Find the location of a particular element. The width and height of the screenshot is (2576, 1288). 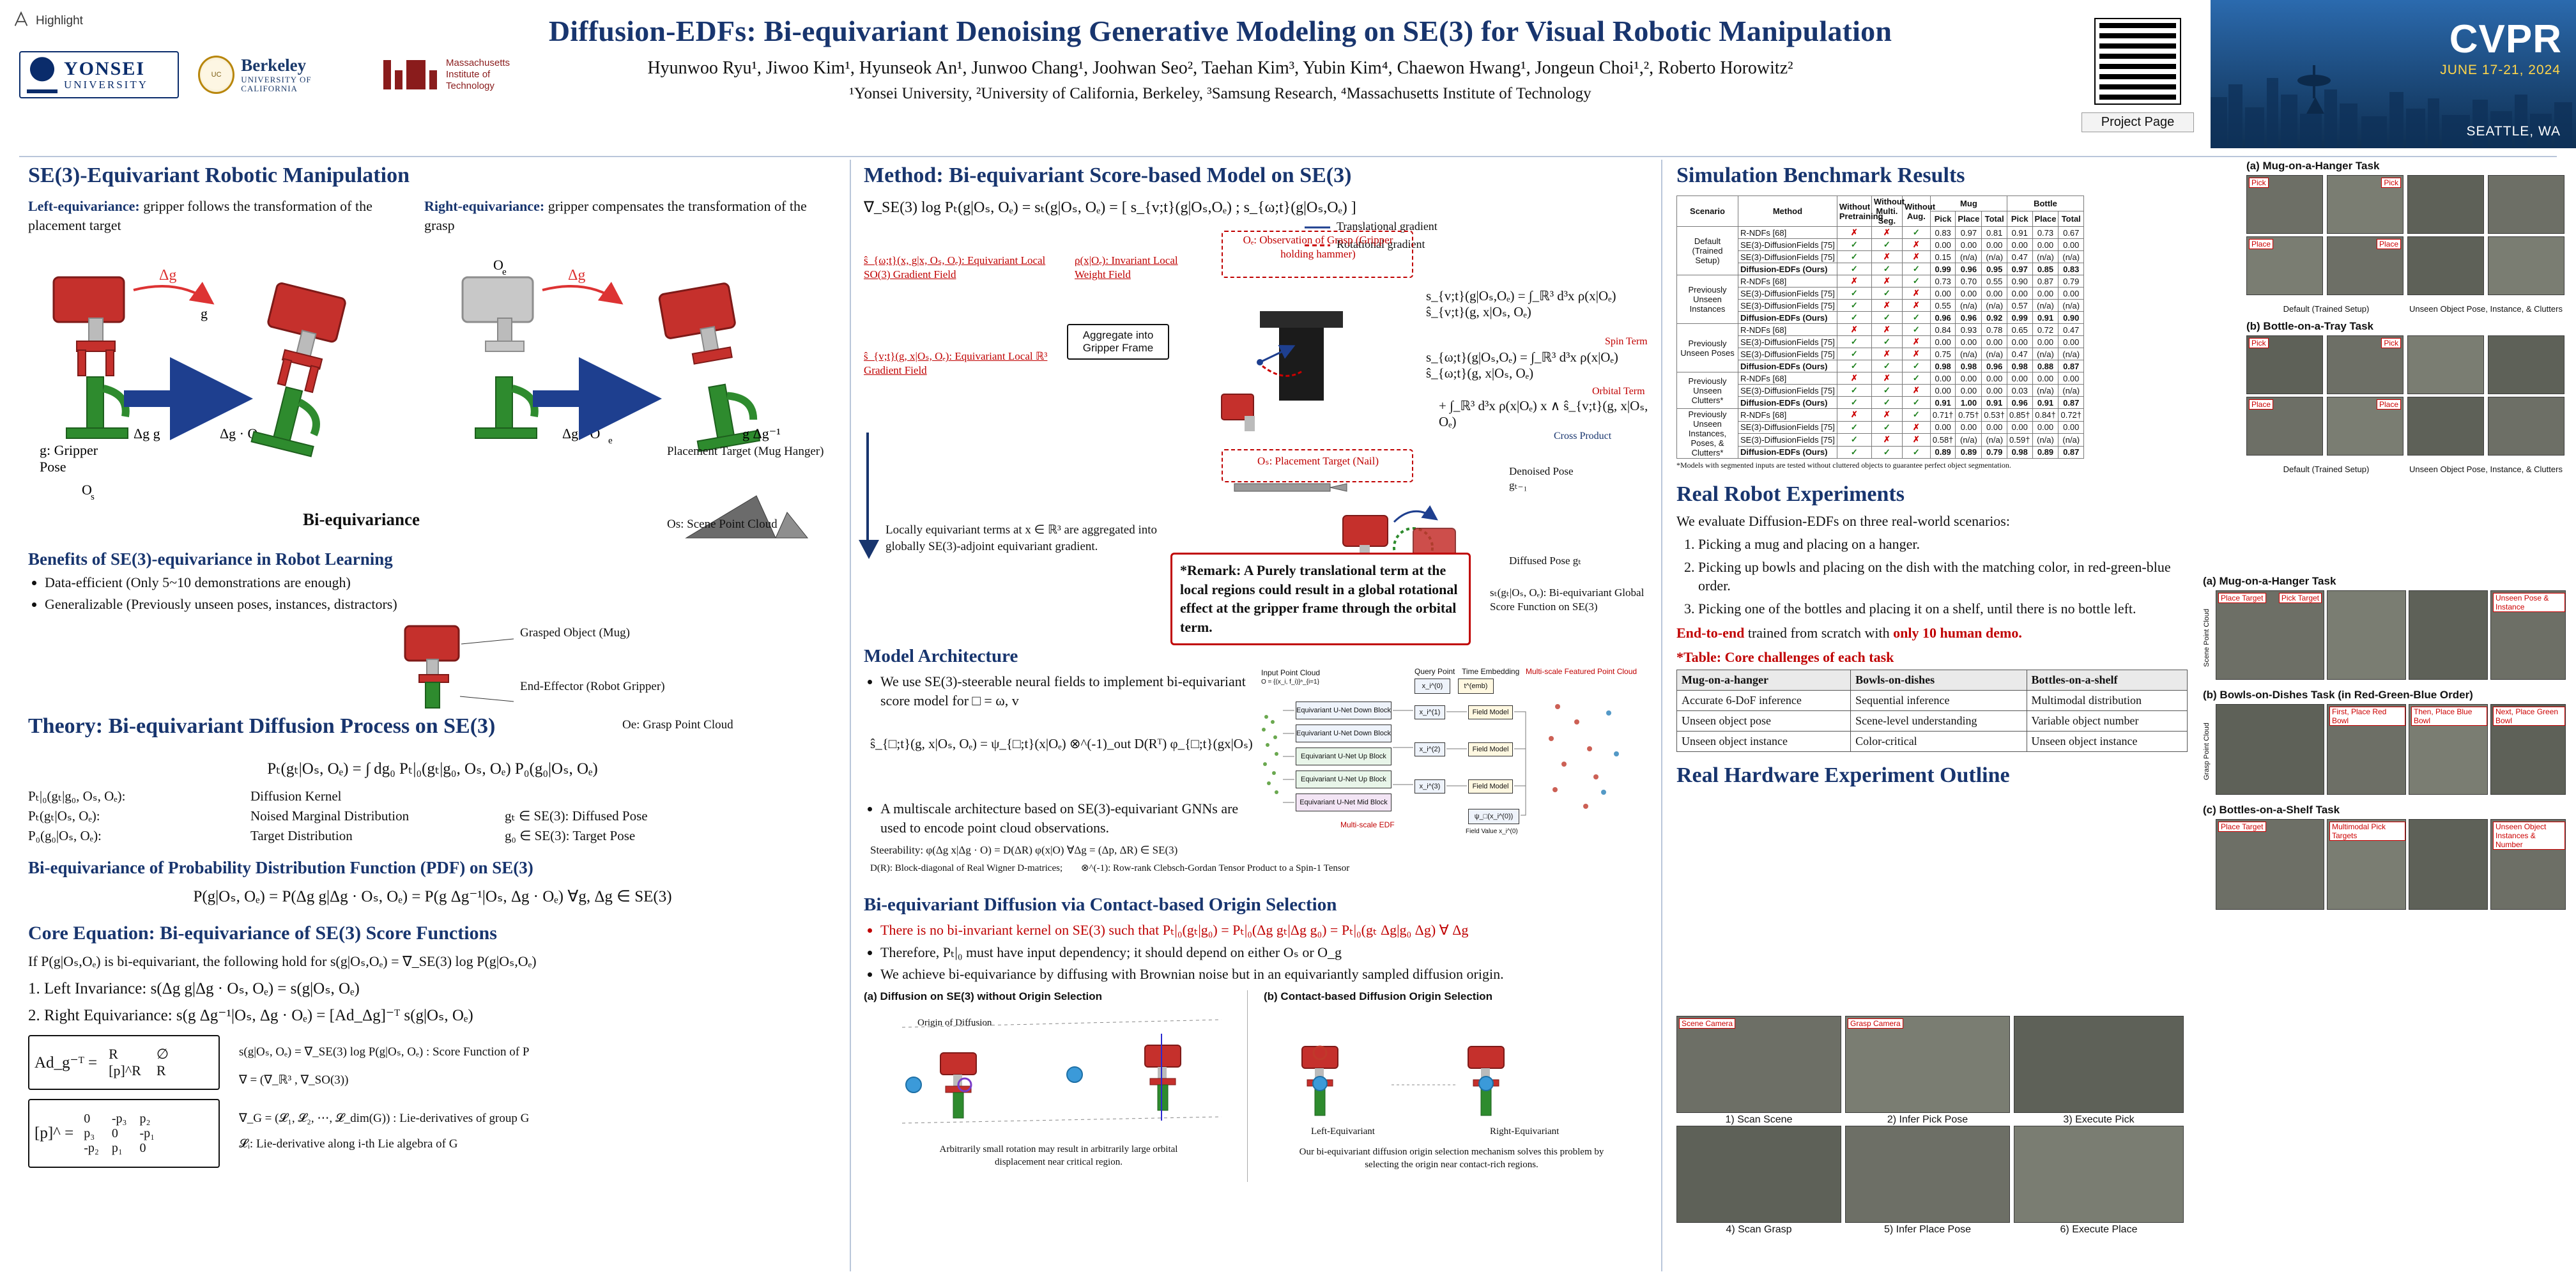

highlight-icon is located at coordinates (21, 18).